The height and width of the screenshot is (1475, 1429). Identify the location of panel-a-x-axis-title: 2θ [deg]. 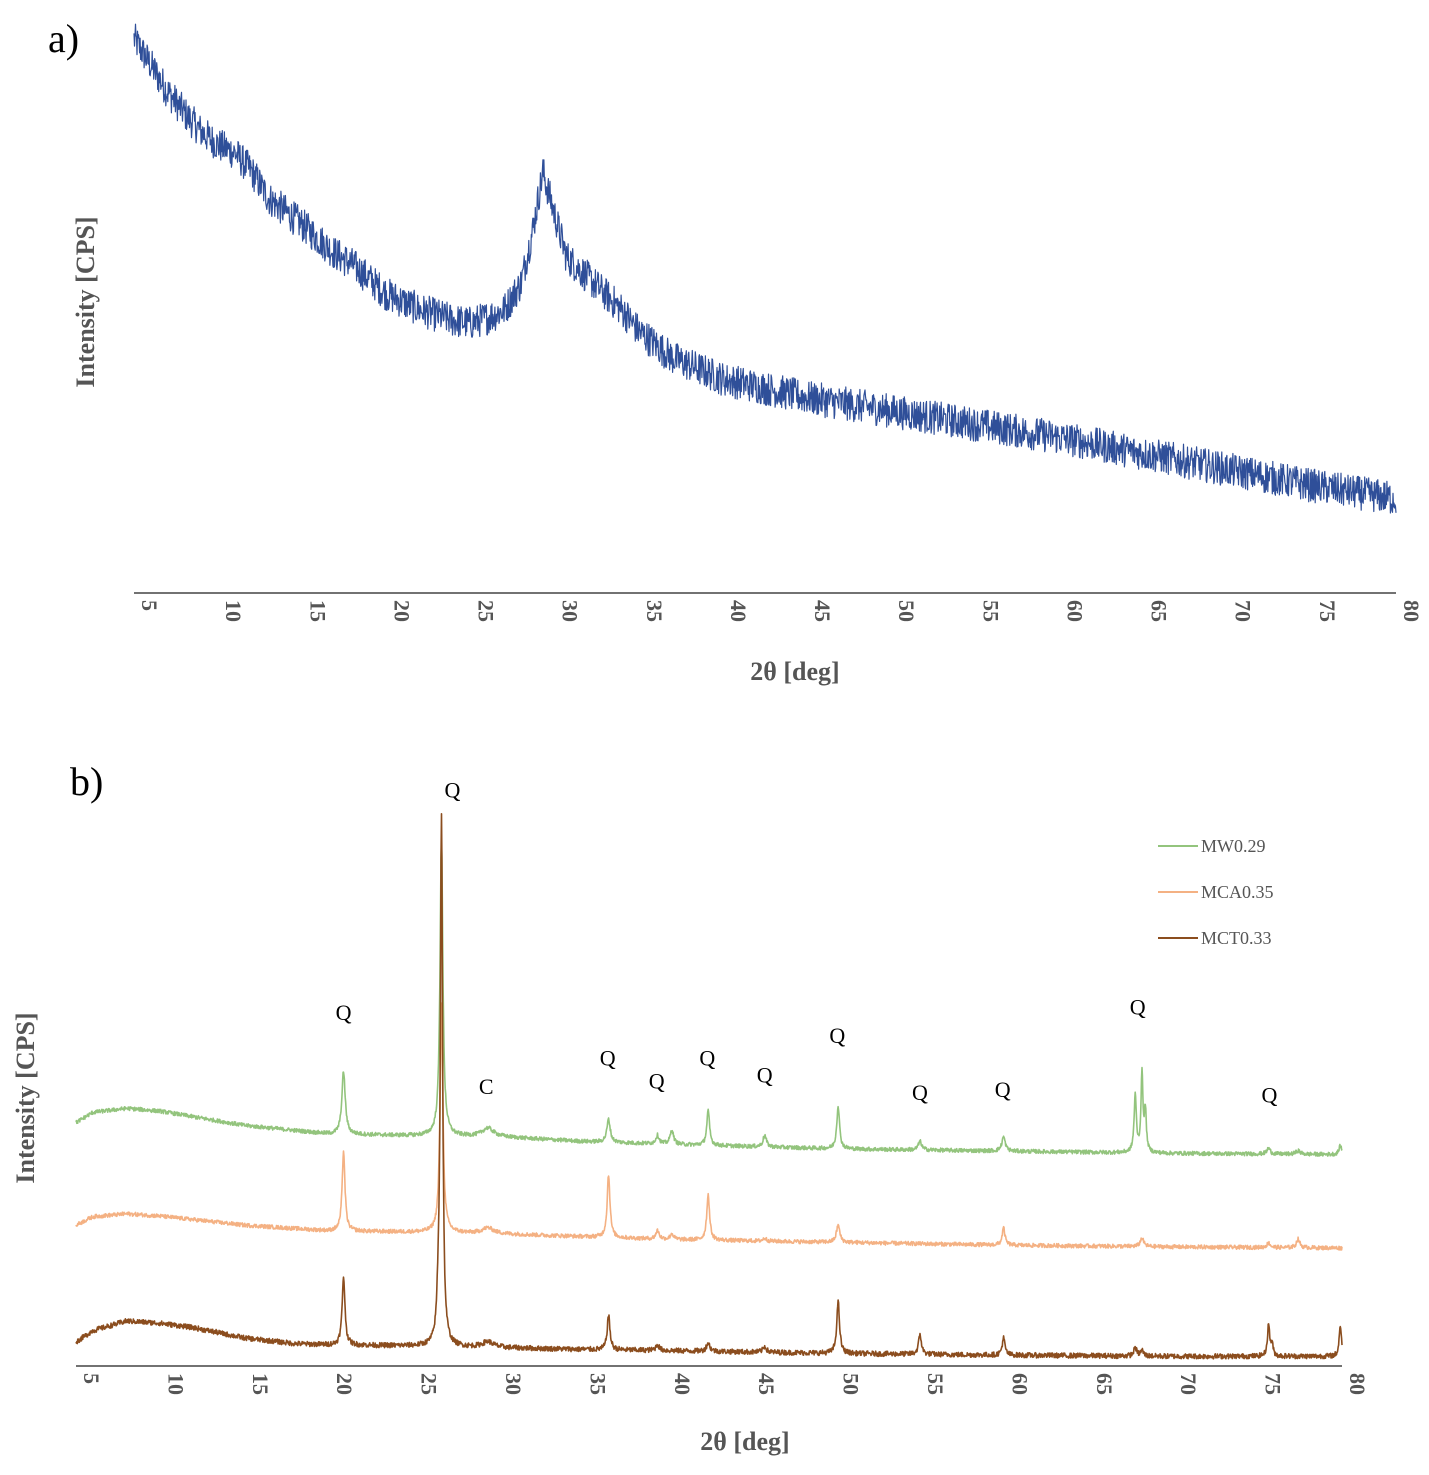
(794, 671).